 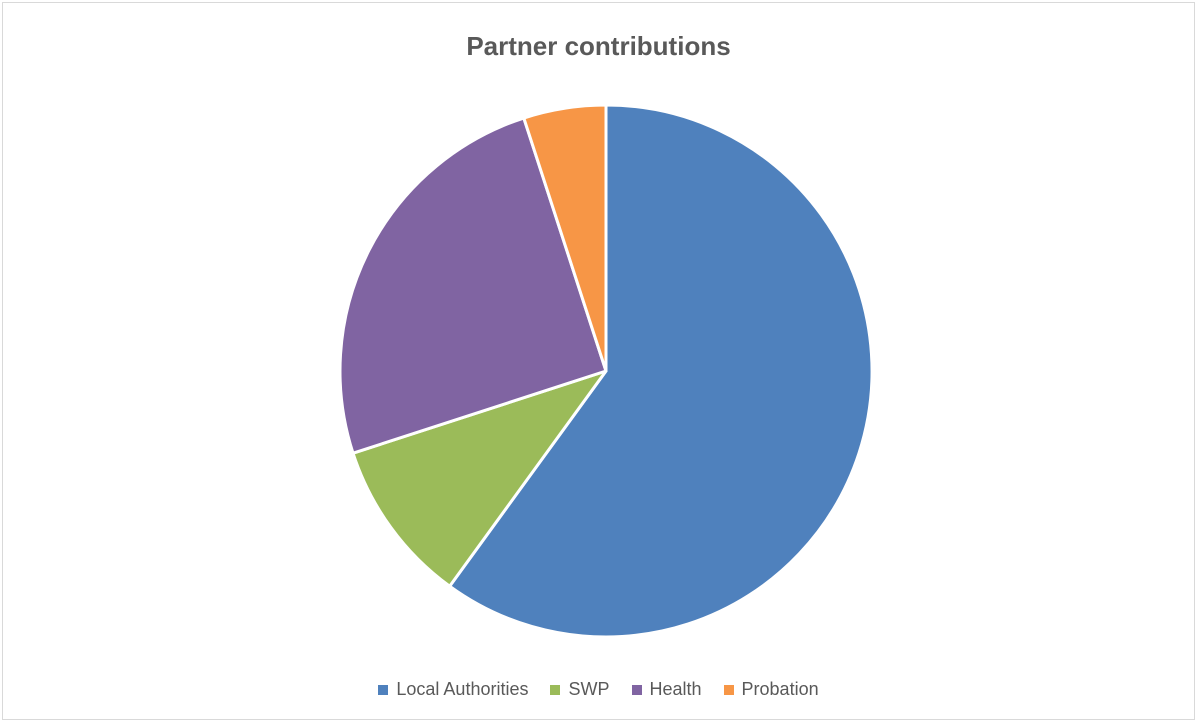 What do you see at coordinates (589, 689) in the screenshot?
I see `legend-label: SWP` at bounding box center [589, 689].